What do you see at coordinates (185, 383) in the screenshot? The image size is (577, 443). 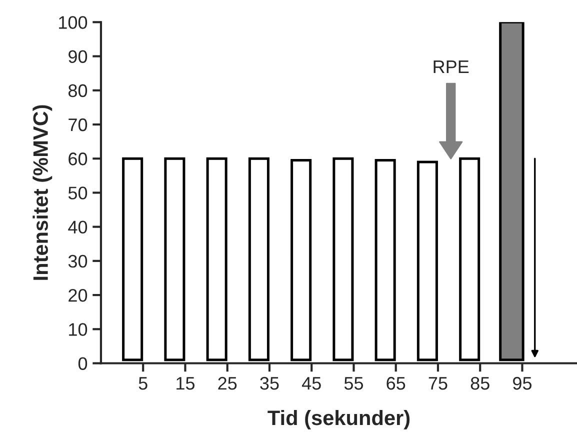 I see `x-tick-label: 15` at bounding box center [185, 383].